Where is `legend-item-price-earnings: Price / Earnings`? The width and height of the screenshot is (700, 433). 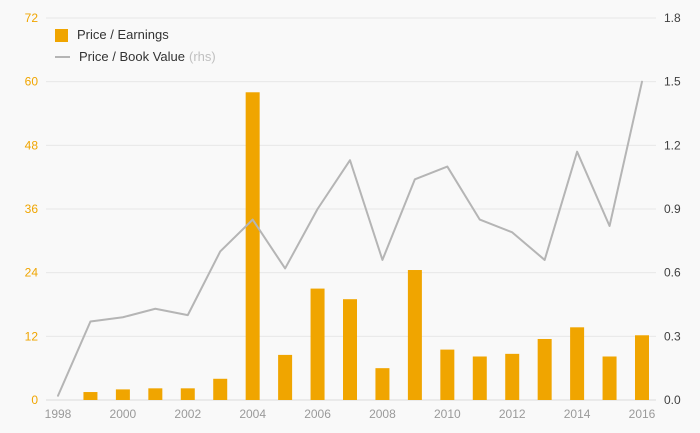
legend-item-price-earnings: Price / Earnings is located at coordinates (135, 35).